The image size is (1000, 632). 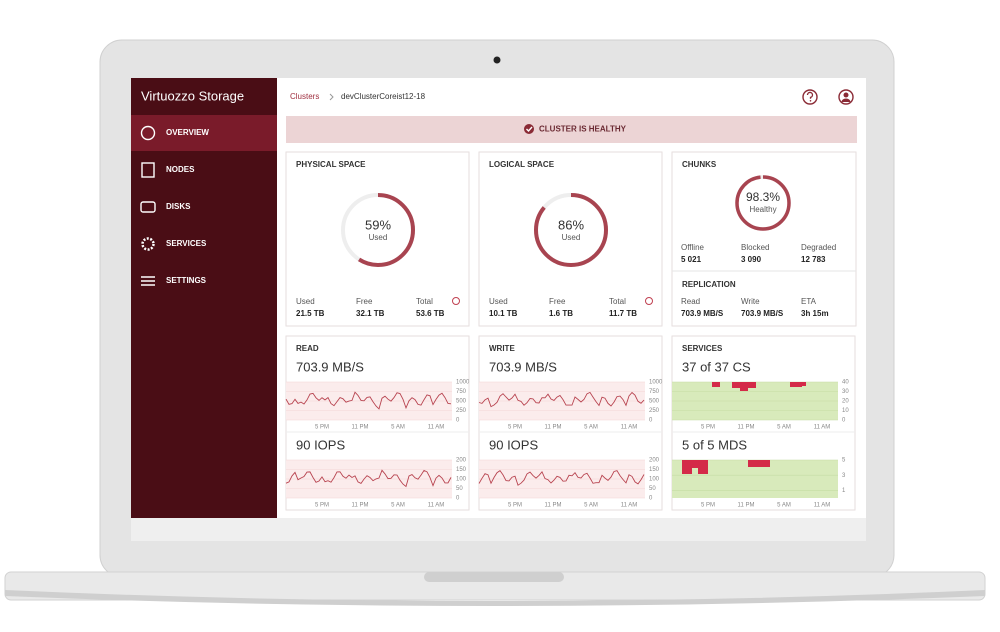 I want to click on banner-icon, so click(x=529, y=129).